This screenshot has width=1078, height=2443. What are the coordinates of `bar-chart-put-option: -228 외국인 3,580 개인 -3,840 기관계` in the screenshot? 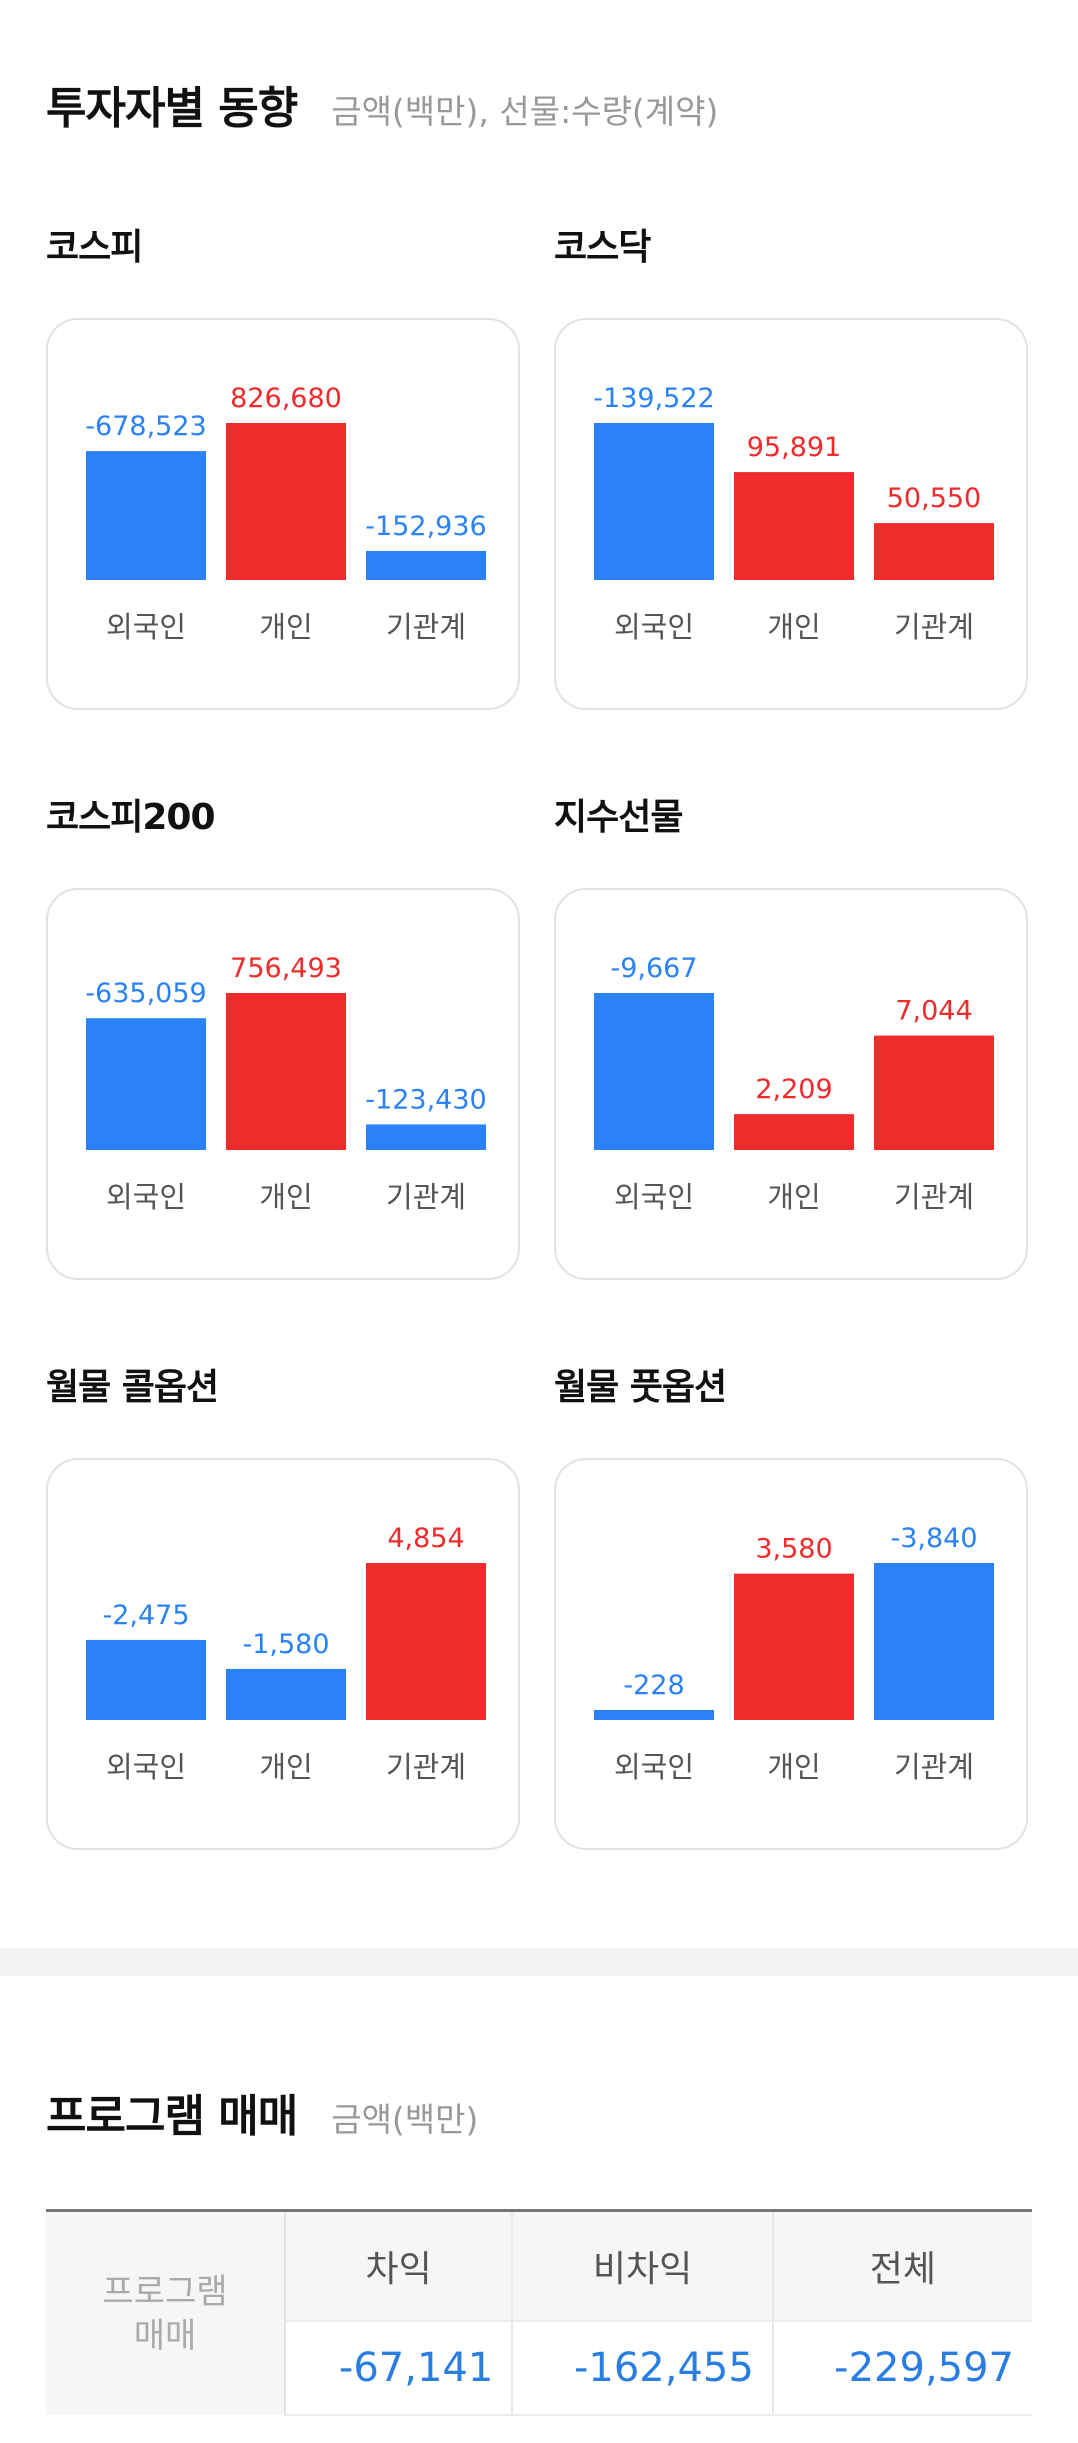 It's located at (794, 1653).